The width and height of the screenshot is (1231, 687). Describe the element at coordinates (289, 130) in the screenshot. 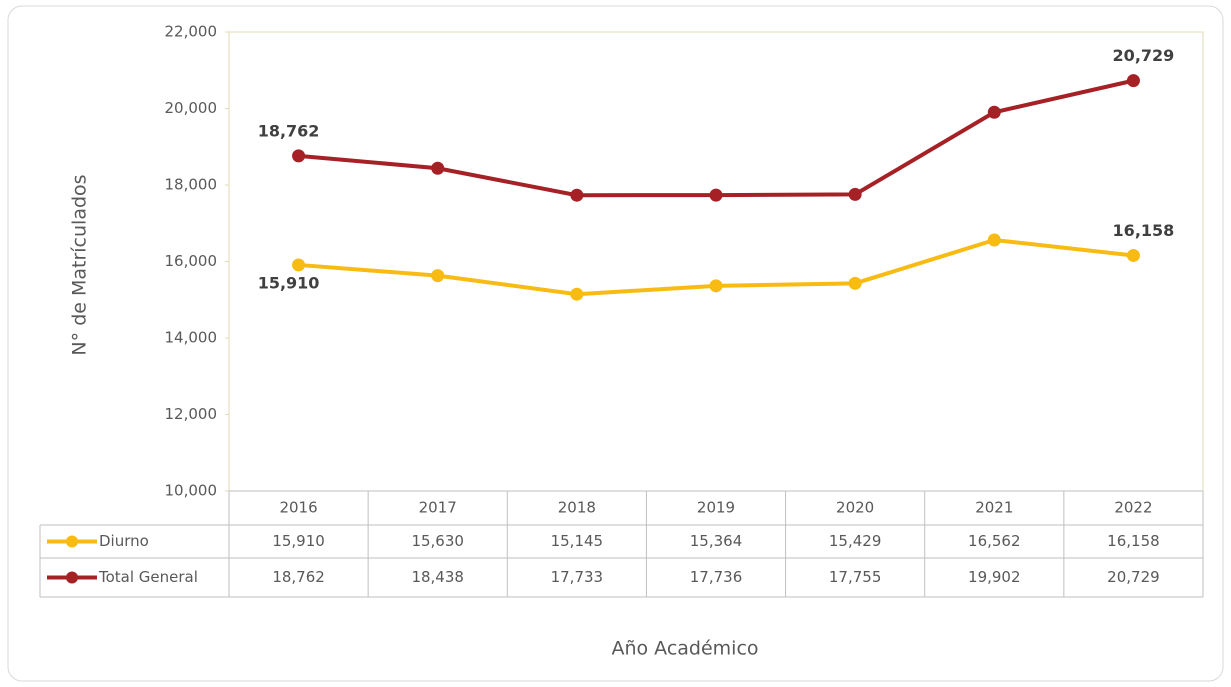

I see `data-label: 18,762` at that location.